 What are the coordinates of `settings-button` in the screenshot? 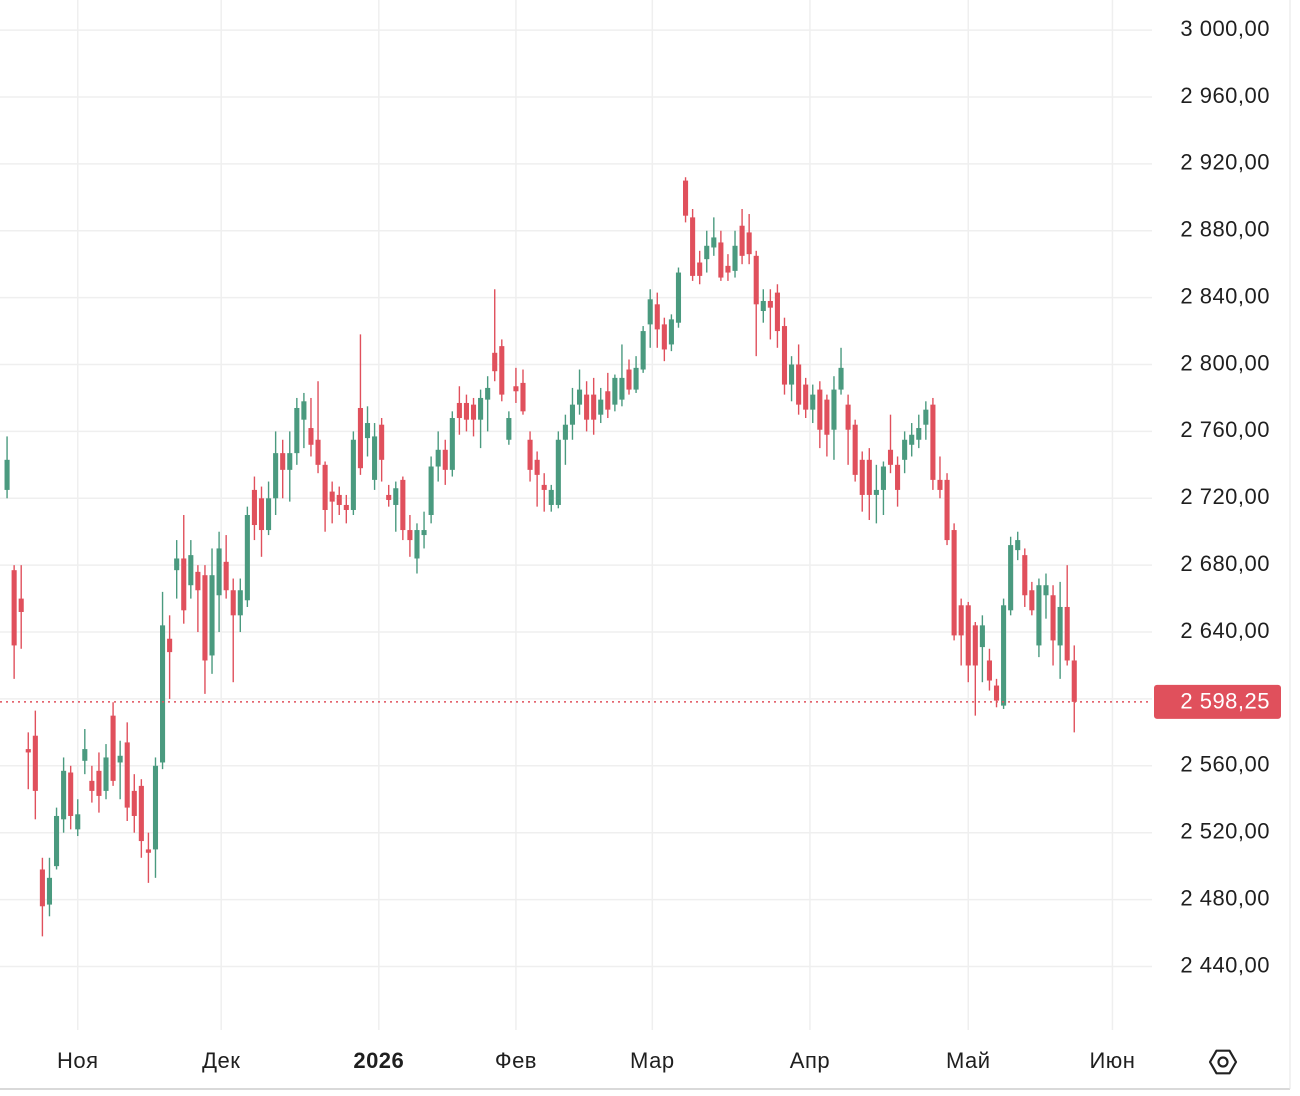 It's located at (1223, 1062).